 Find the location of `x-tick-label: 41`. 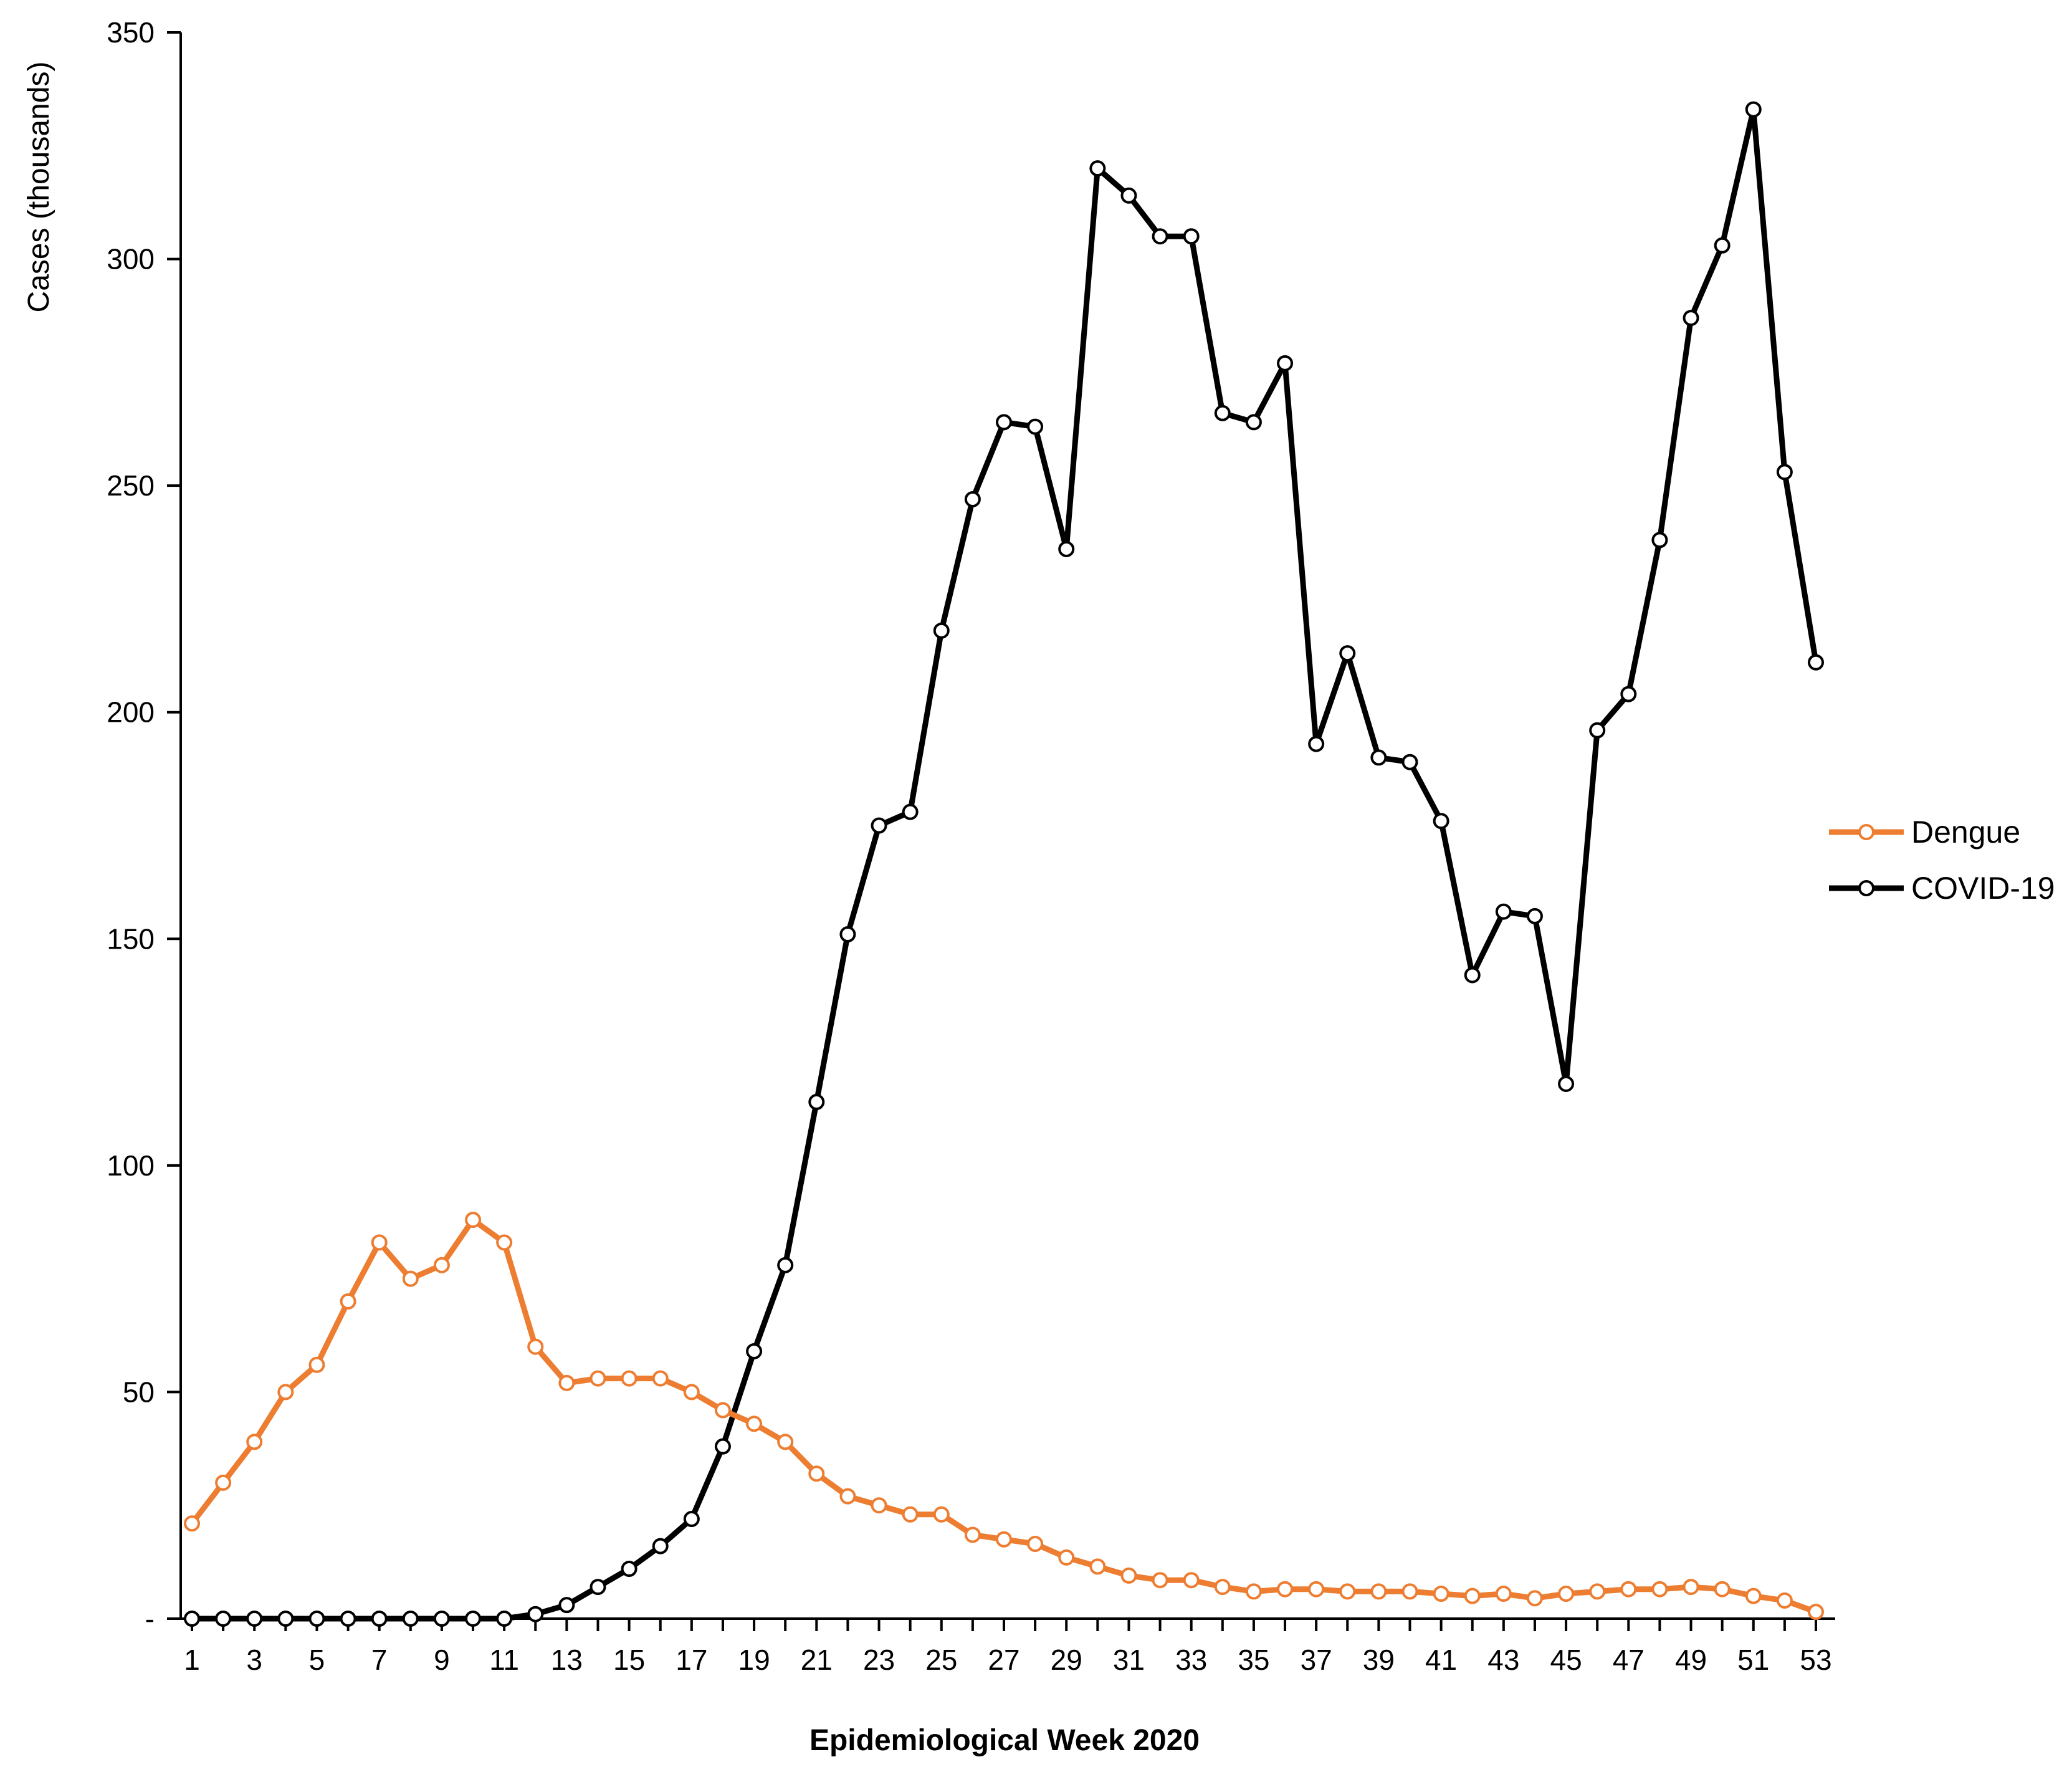

x-tick-label: 41 is located at coordinates (1441, 1660).